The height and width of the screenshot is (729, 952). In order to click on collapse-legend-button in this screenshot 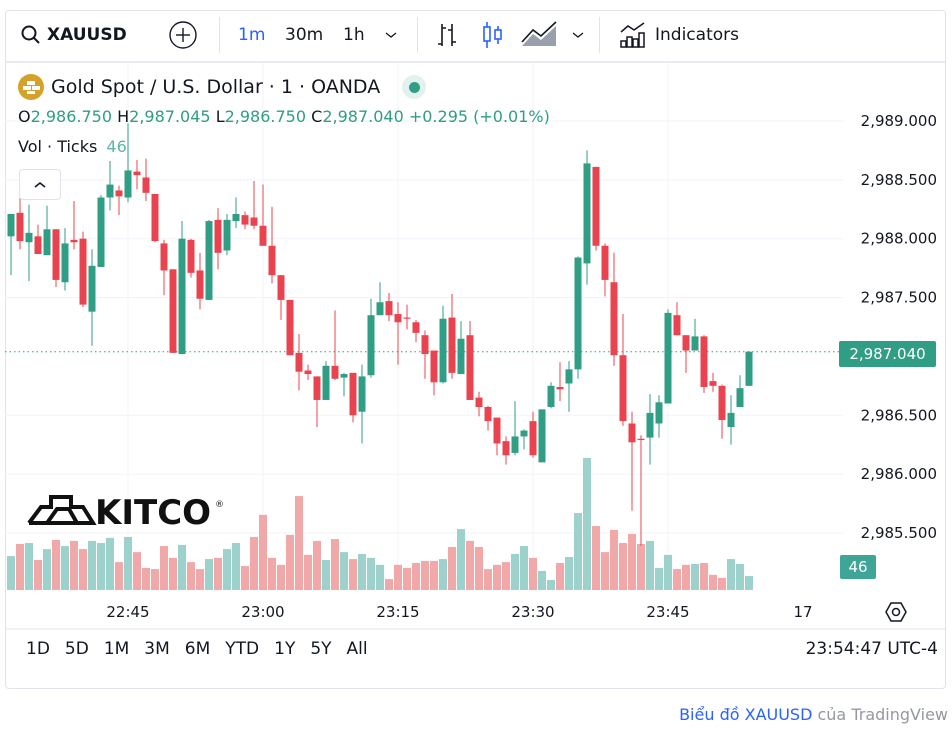, I will do `click(40, 184)`.